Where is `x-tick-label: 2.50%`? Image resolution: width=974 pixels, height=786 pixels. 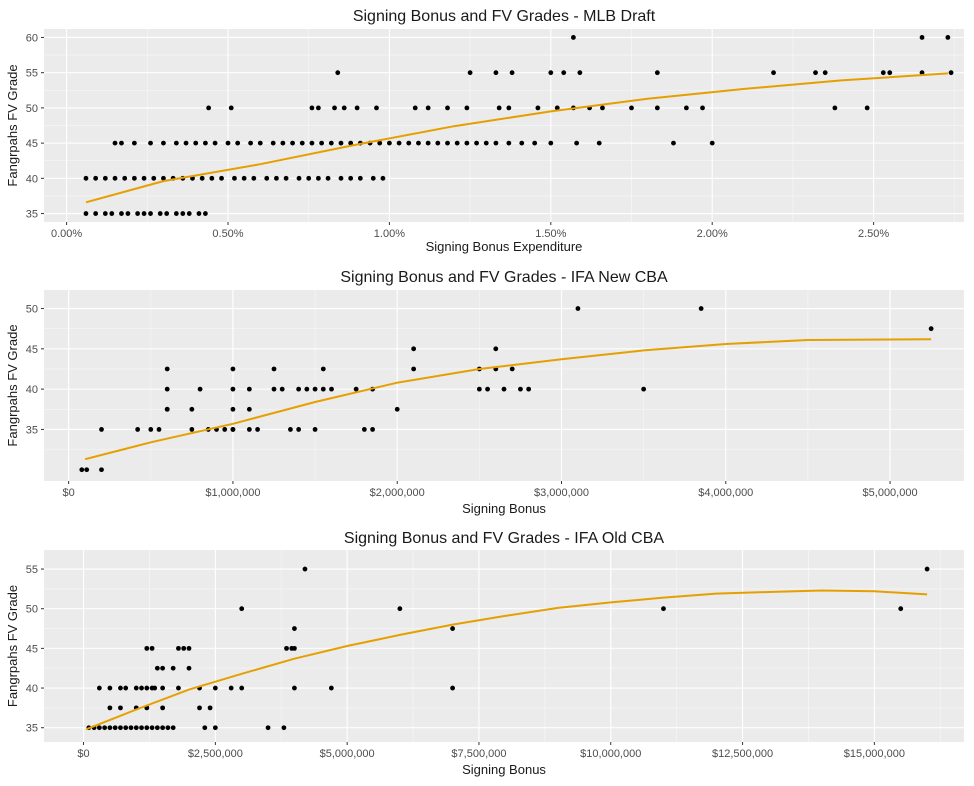
x-tick-label: 2.50% is located at coordinates (873, 234).